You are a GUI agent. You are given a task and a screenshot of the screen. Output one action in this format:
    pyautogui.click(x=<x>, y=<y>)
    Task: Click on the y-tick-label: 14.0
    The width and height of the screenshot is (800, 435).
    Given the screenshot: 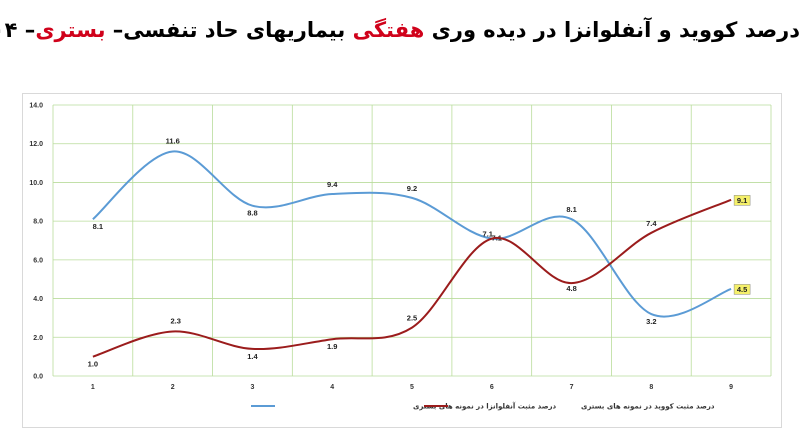 What is the action you would take?
    pyautogui.click(x=36, y=106)
    